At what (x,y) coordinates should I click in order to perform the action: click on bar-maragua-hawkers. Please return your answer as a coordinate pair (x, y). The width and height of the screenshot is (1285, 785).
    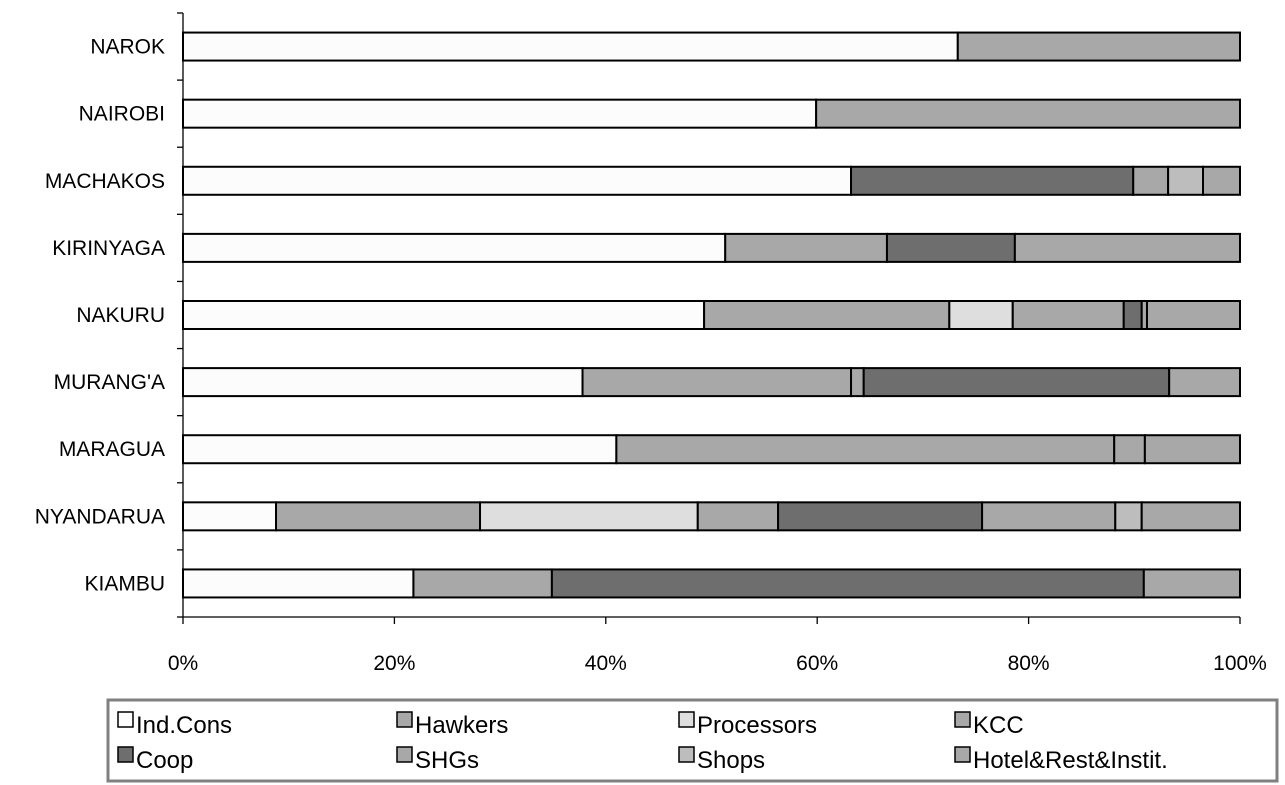
    Looking at the image, I should click on (865, 449).